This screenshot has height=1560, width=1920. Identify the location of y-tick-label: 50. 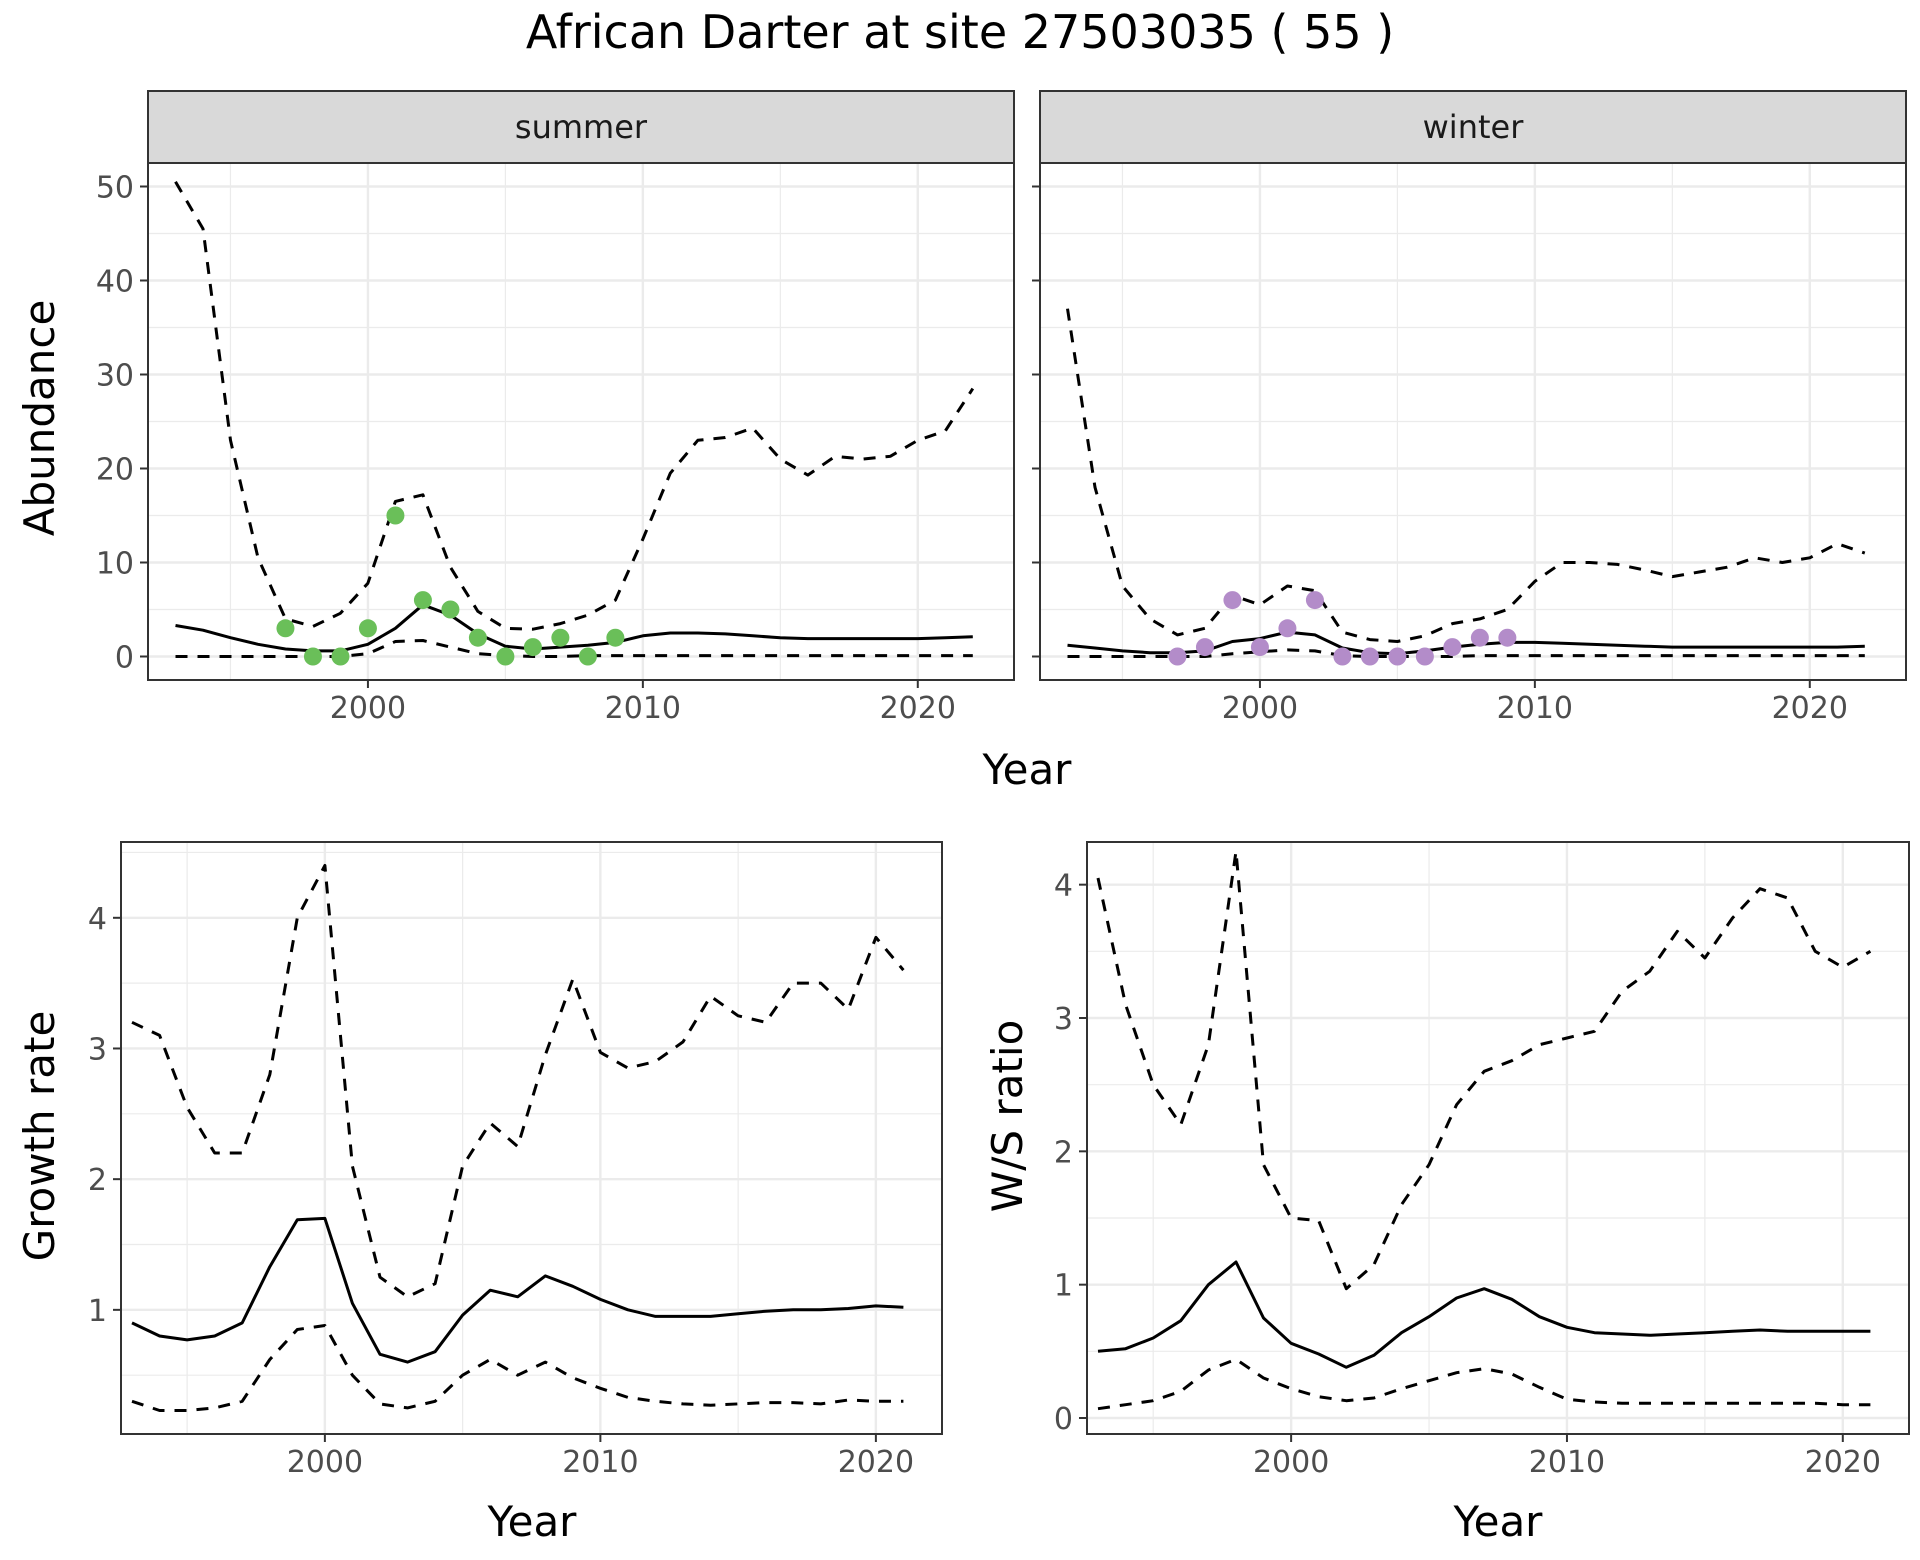
(115, 188).